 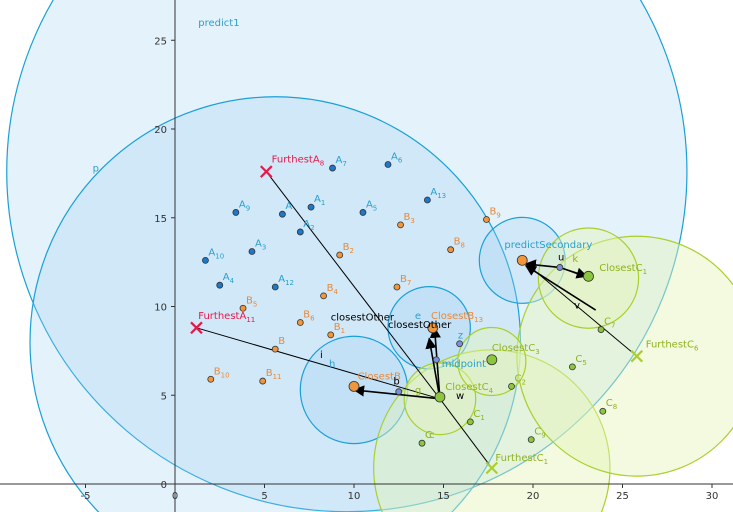 What do you see at coordinates (588, 276) in the screenshot?
I see `point-closestc1` at bounding box center [588, 276].